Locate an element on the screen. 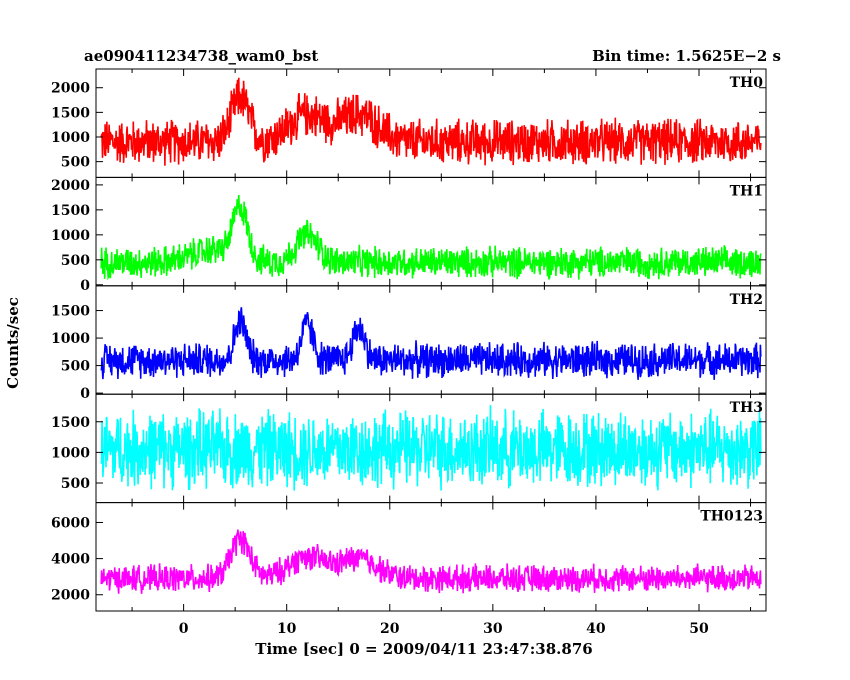 The height and width of the screenshot is (680, 850). series-th1 is located at coordinates (431, 237).